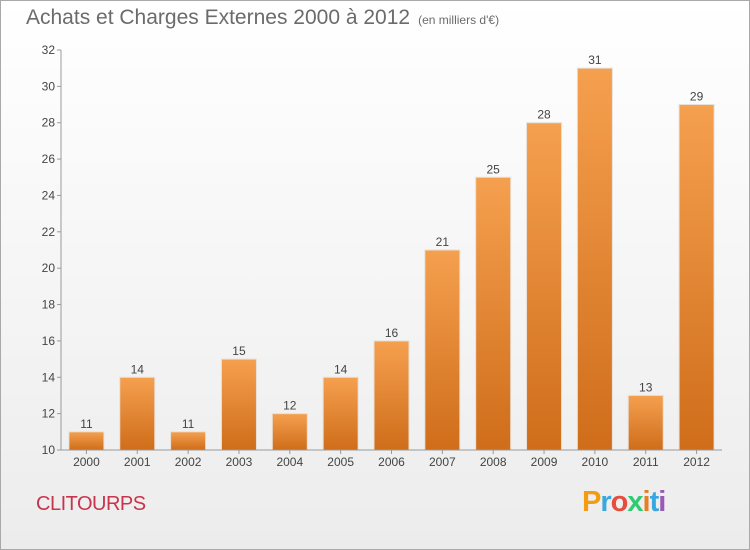  Describe the element at coordinates (392, 333) in the screenshot. I see `bar-value-label: 16` at that location.